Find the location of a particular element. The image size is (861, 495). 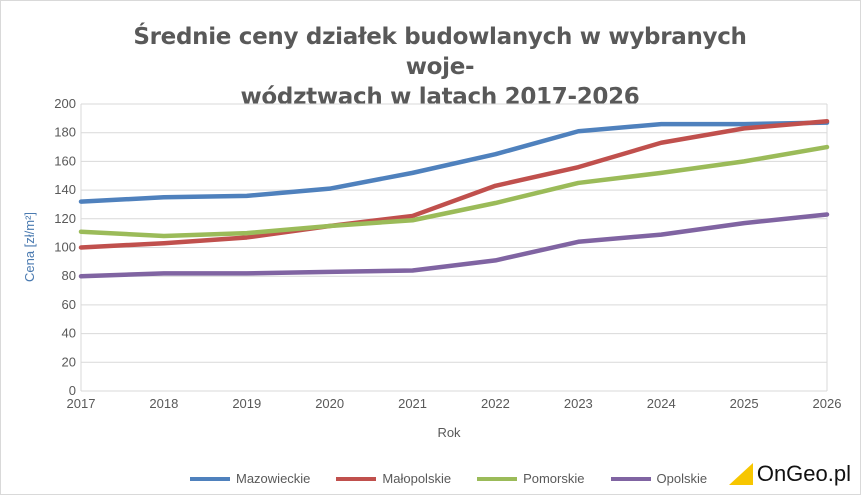

x-tick-label: 2022 is located at coordinates (495, 403).